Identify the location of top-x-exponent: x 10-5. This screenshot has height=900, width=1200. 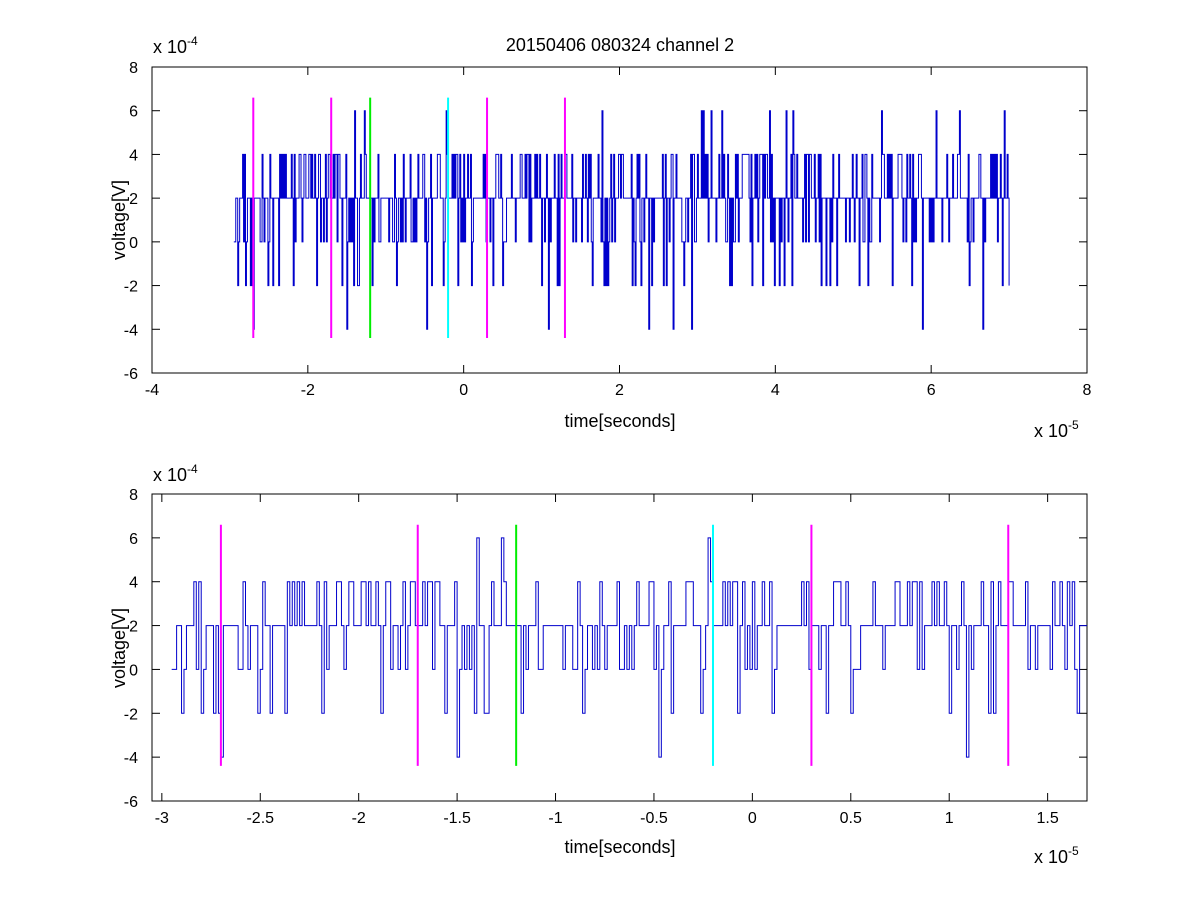
(1056, 429).